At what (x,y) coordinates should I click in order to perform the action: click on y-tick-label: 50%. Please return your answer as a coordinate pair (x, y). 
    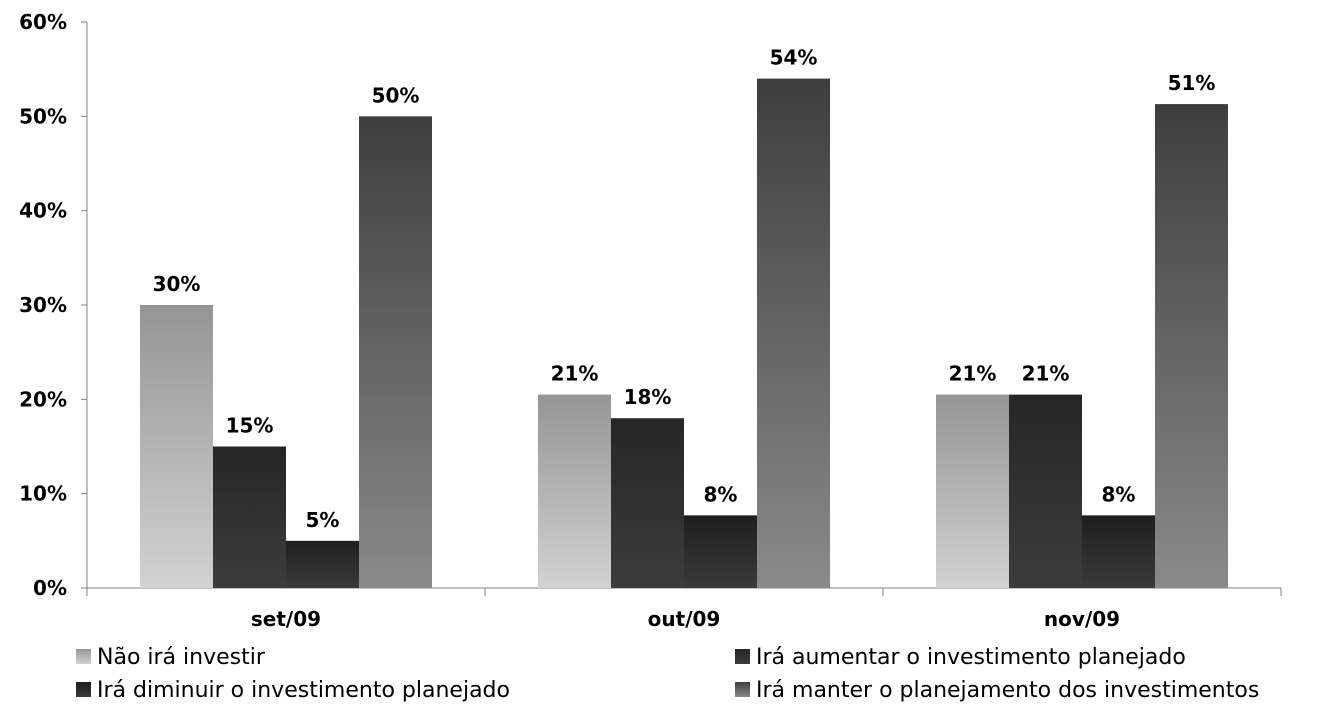
    Looking at the image, I should click on (43, 116).